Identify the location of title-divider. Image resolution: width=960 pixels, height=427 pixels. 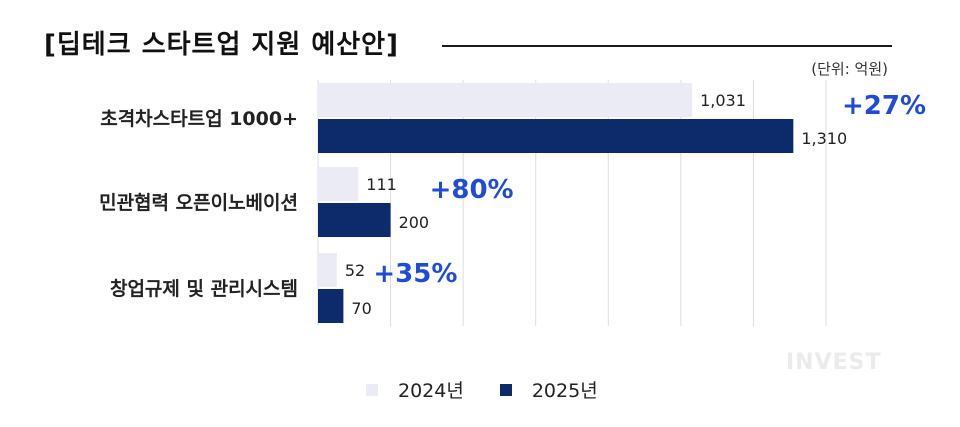
(667, 46).